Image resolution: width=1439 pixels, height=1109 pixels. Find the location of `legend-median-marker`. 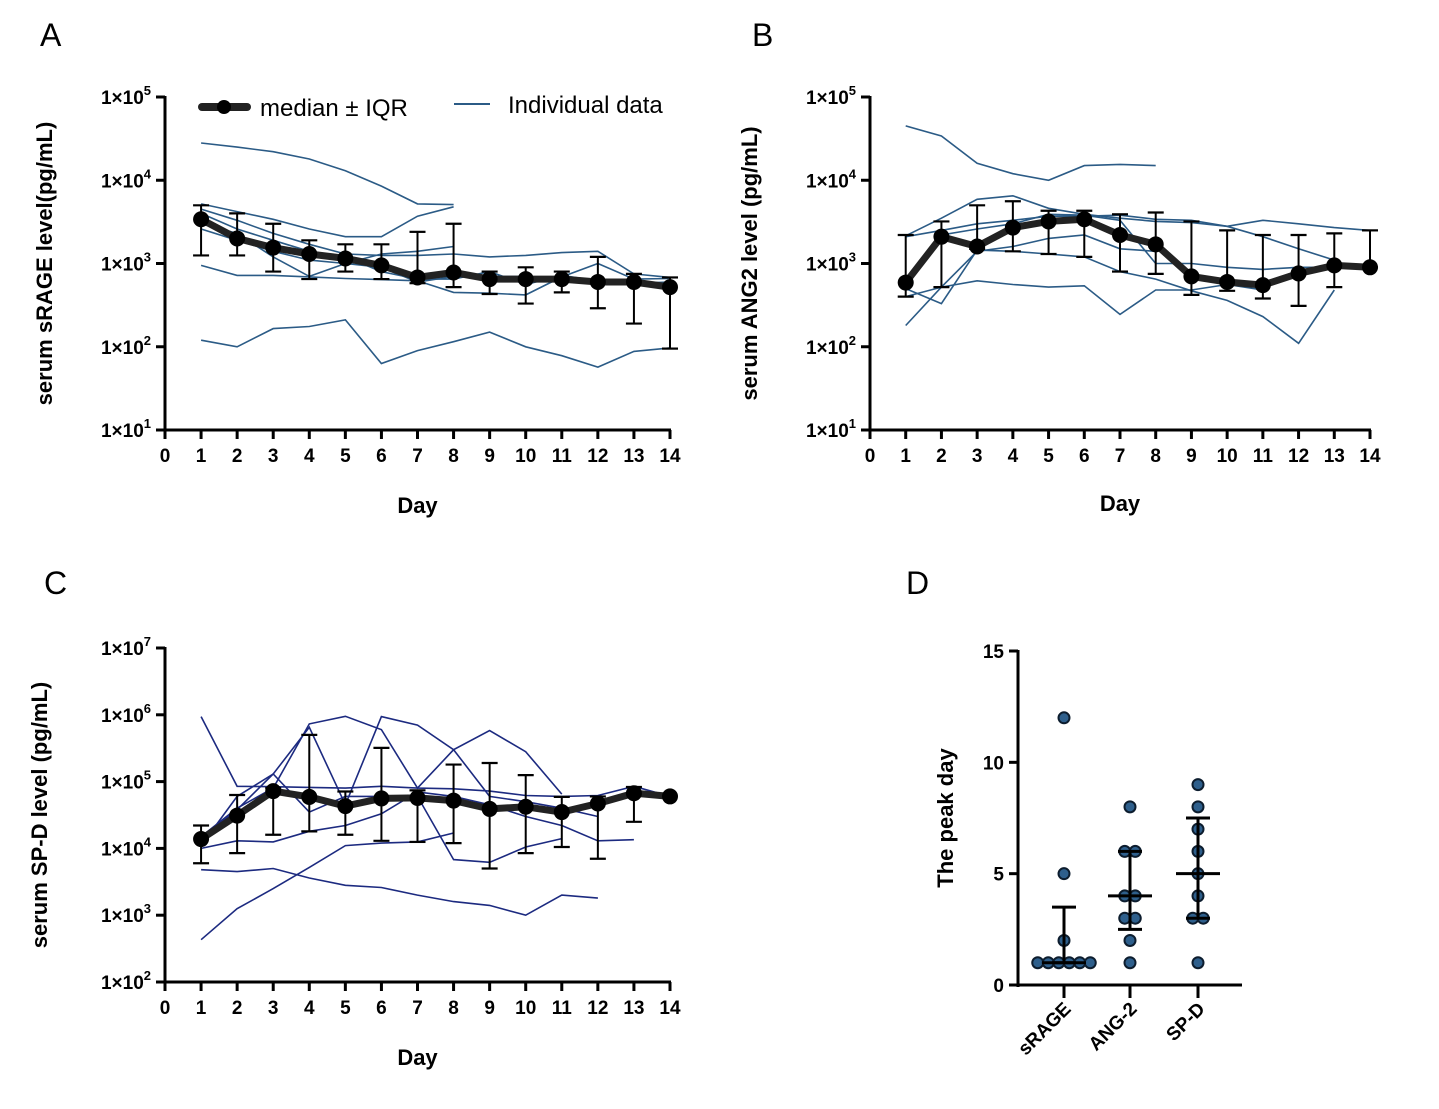

legend-median-marker is located at coordinates (224, 107).